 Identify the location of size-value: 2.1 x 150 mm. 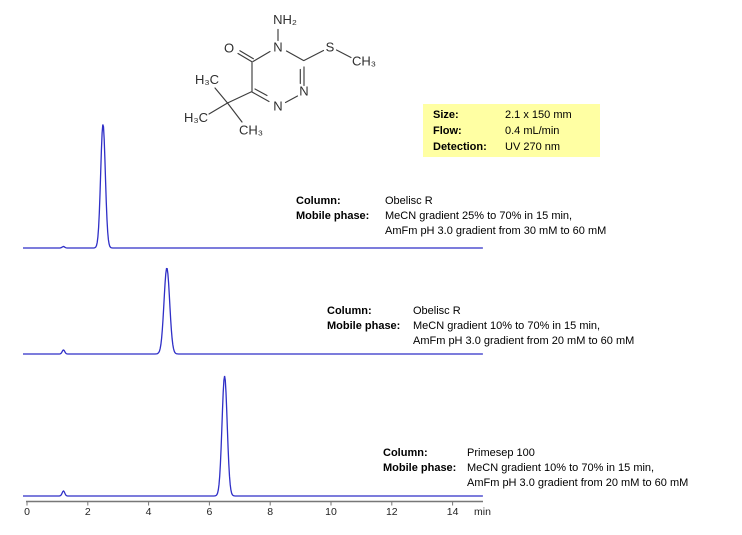
(538, 115).